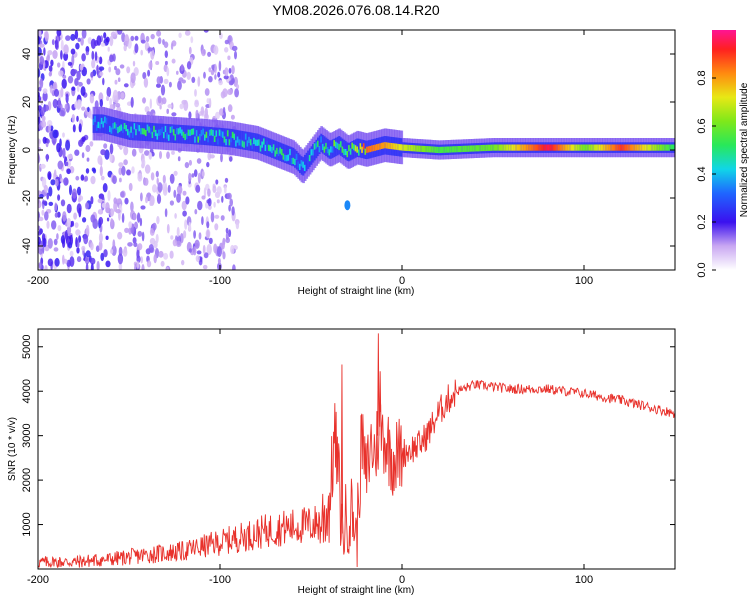  Describe the element at coordinates (27, 246) in the screenshot. I see `spectrogram-ytick-label: -40` at that location.